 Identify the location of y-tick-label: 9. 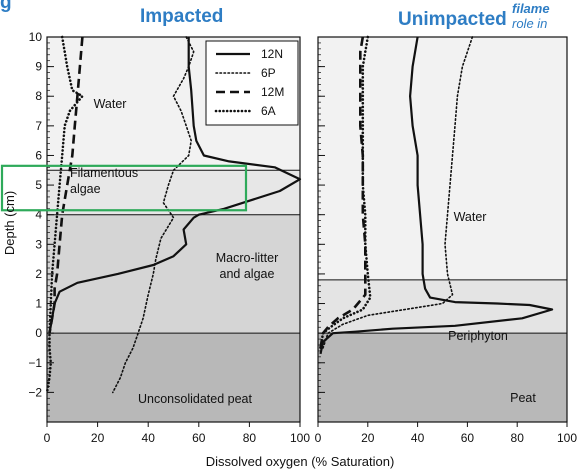
(38, 67).